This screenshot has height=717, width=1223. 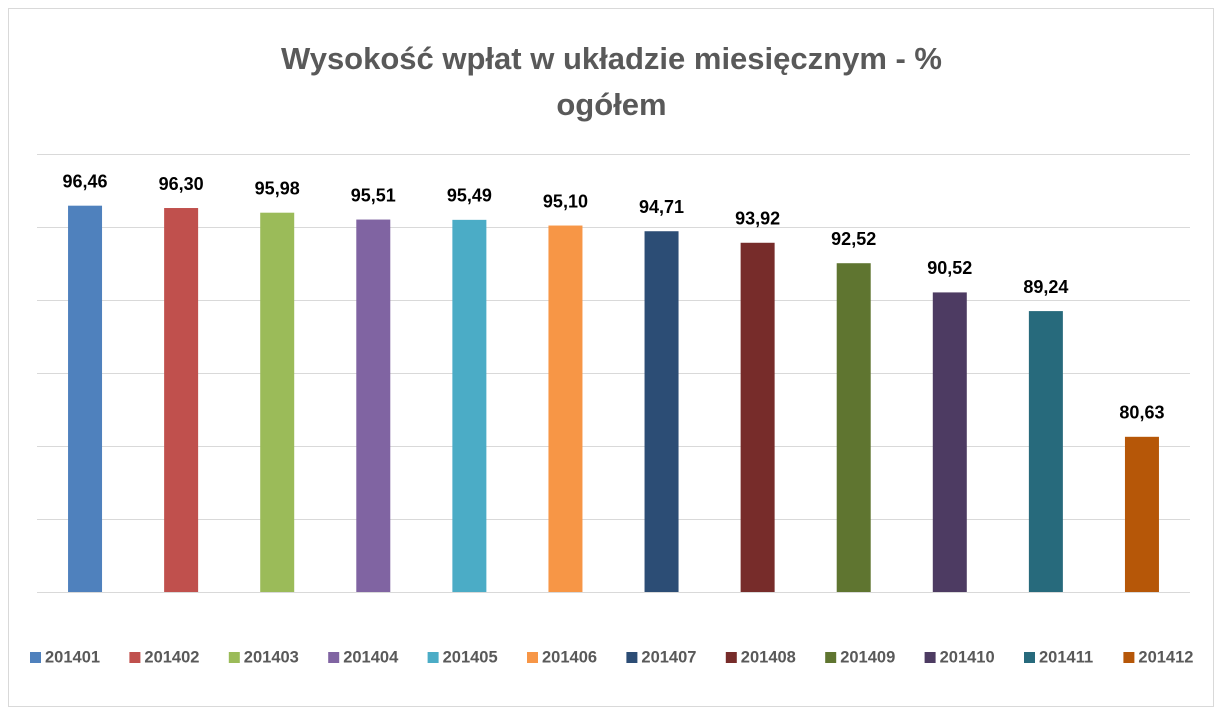 I want to click on legend-label: 201408, so click(x=768, y=657).